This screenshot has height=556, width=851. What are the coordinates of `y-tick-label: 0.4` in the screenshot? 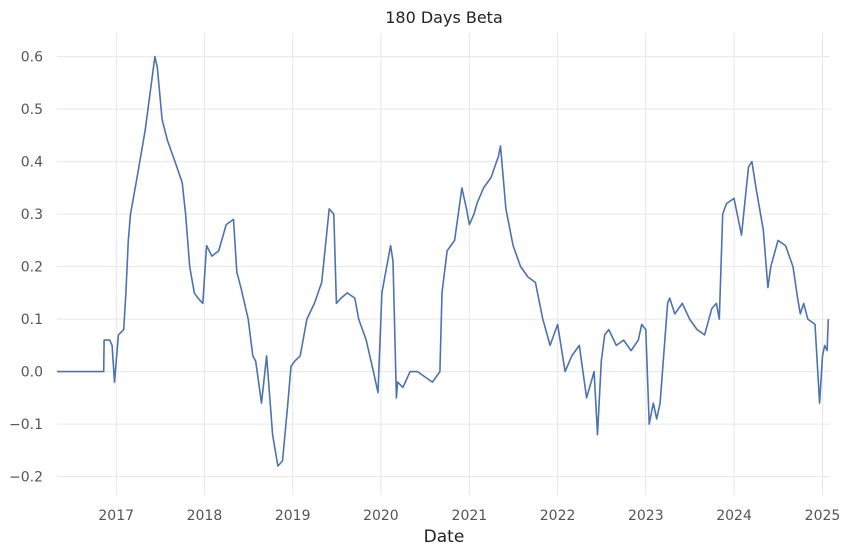 It's located at (32, 163).